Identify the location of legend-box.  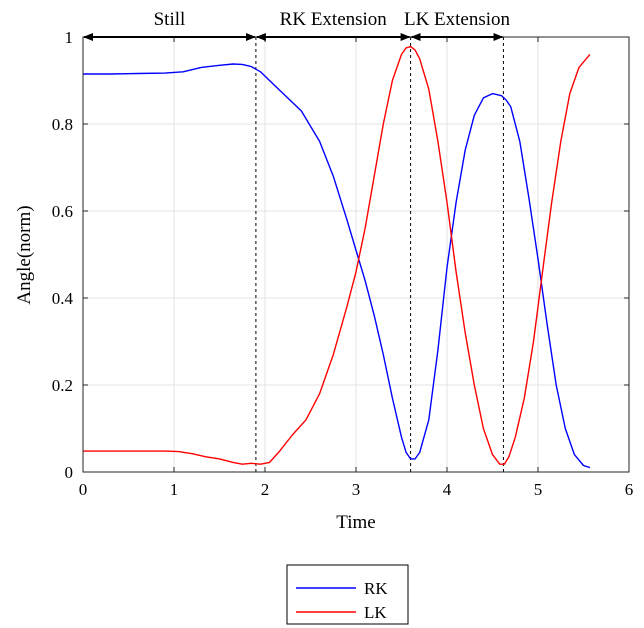
(347, 594).